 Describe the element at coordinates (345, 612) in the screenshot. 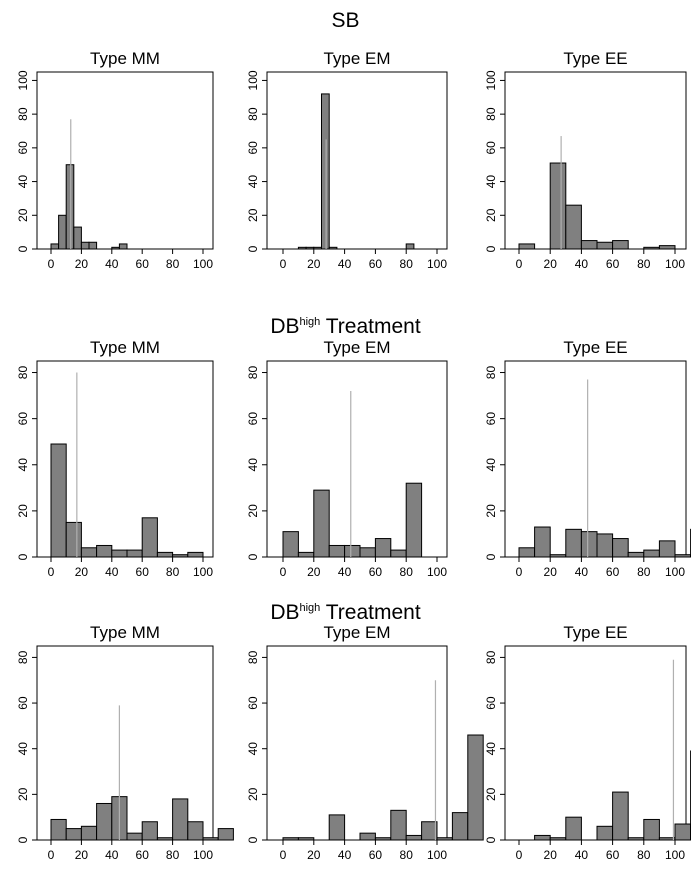

I see `row-title-3: DBhigh Treatment` at that location.